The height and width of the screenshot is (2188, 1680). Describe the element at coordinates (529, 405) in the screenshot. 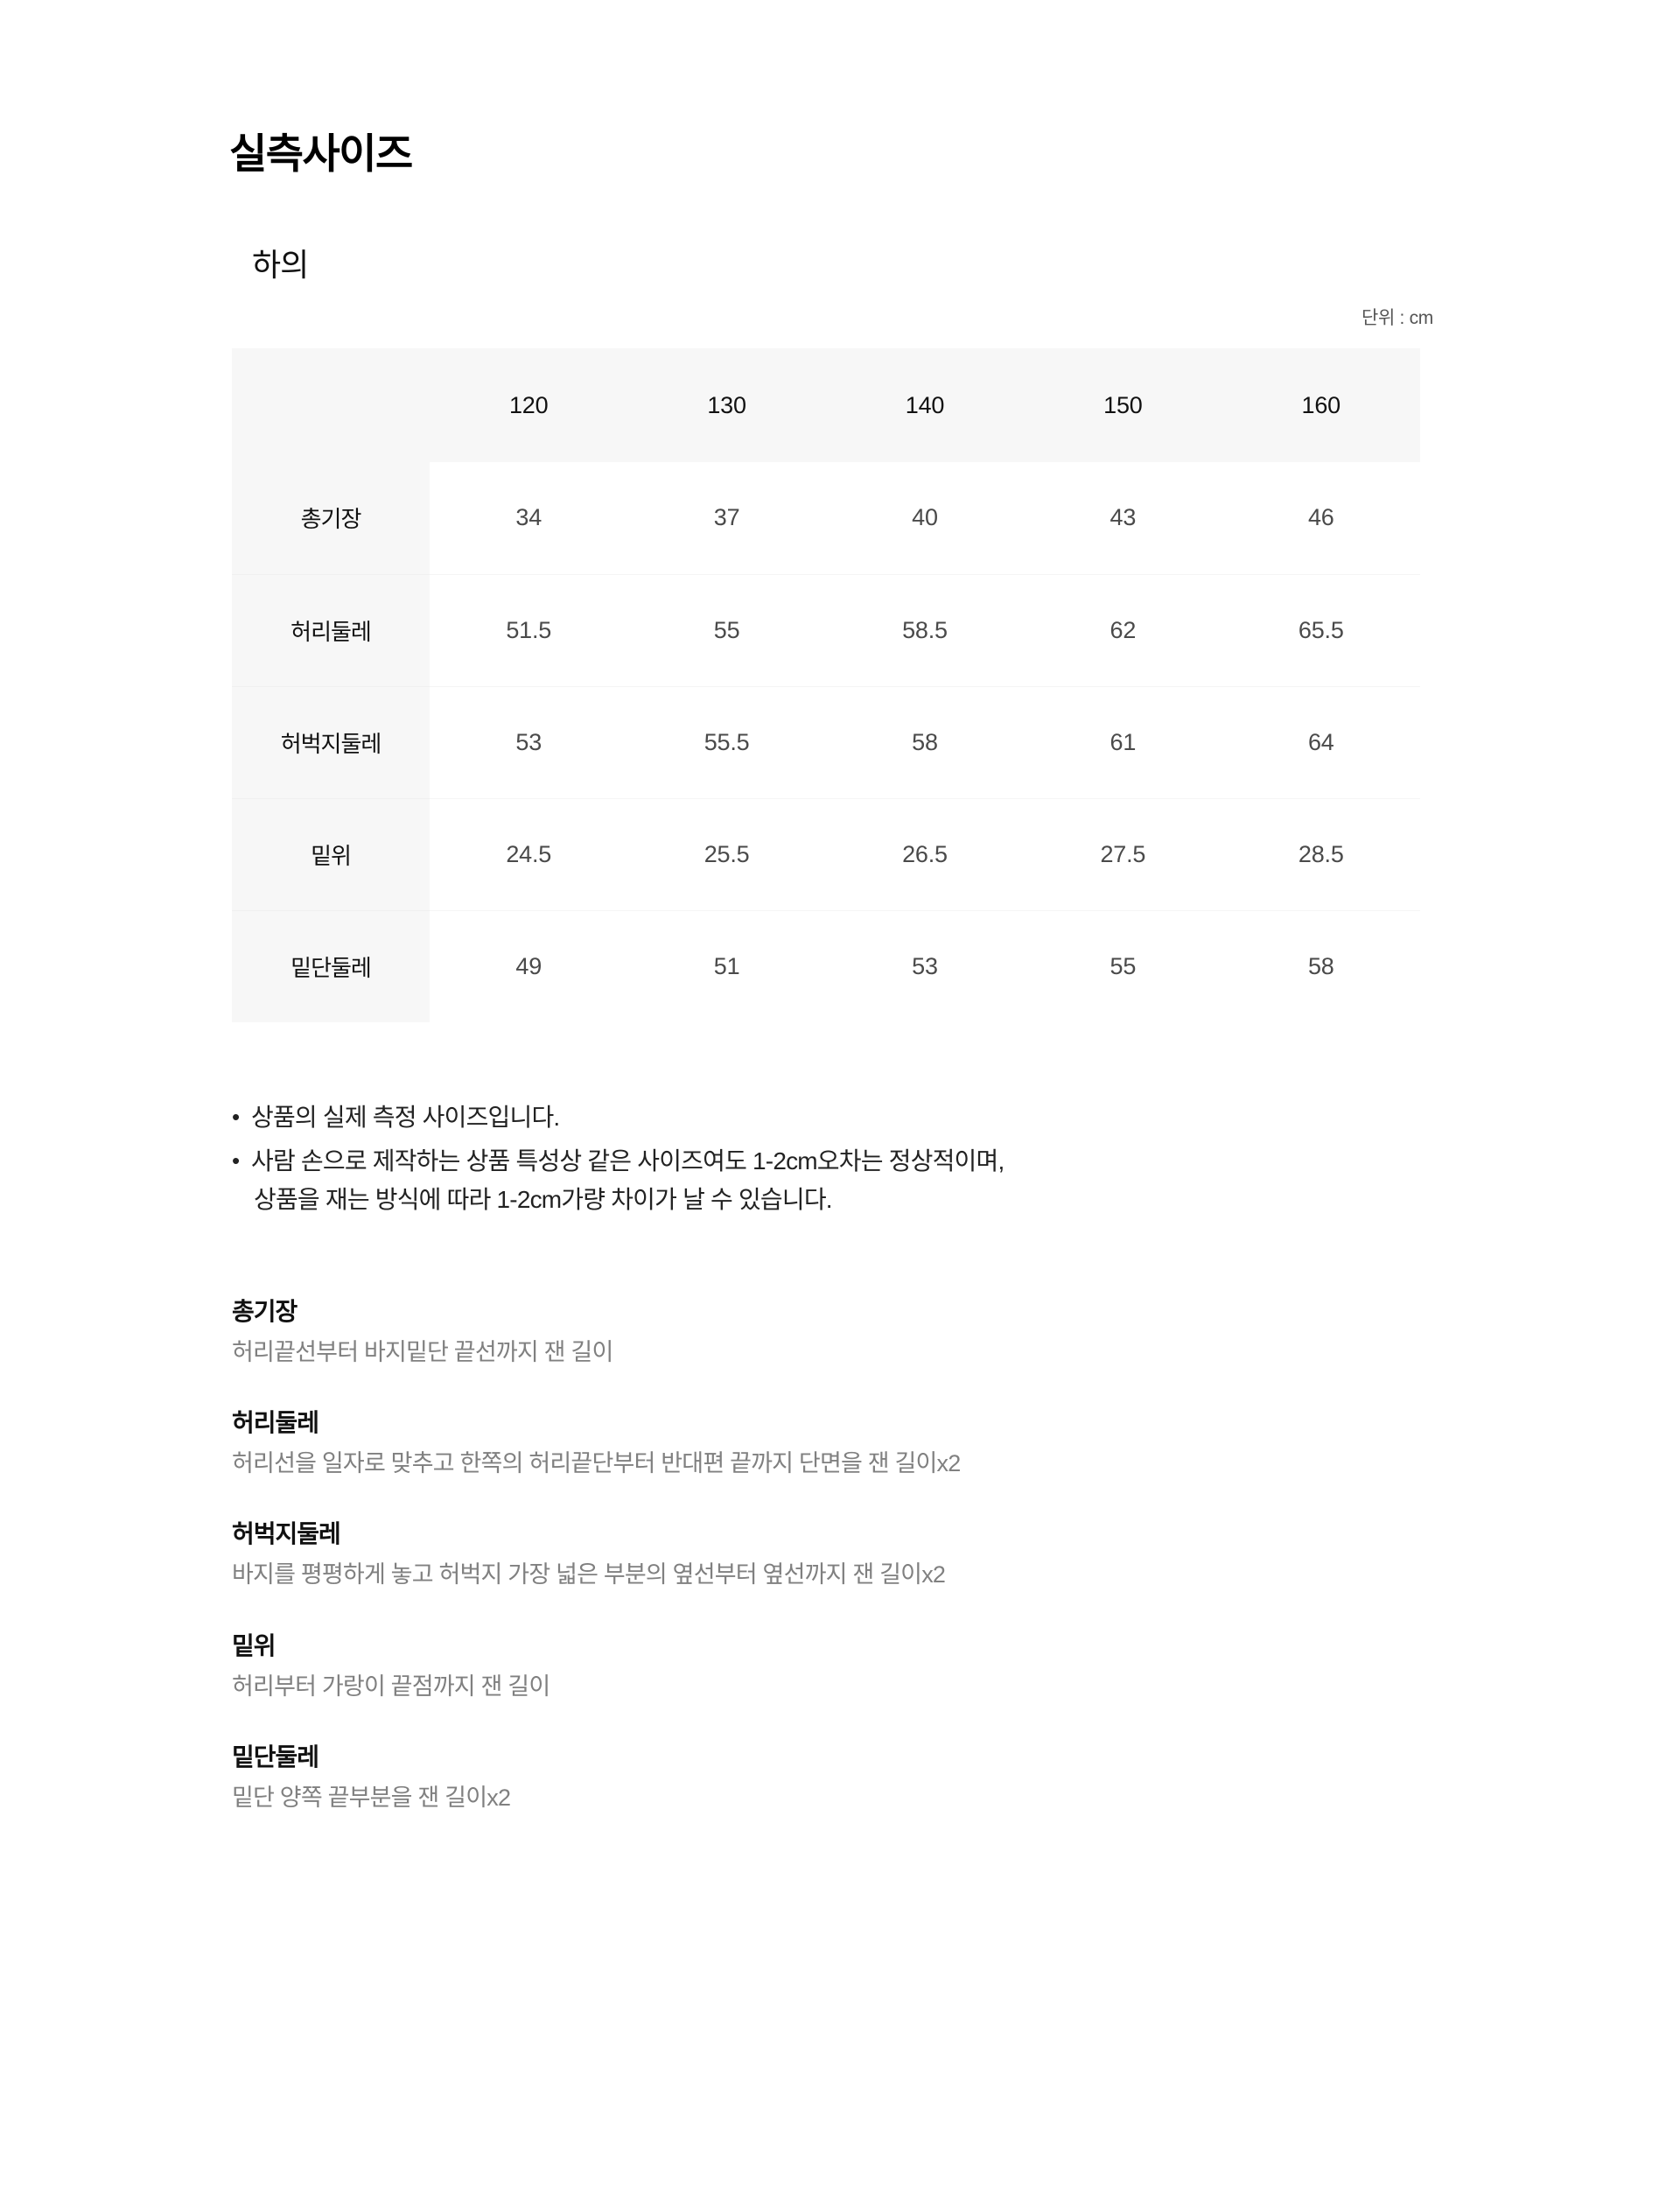

I see `table-col-header-120: 120` at that location.